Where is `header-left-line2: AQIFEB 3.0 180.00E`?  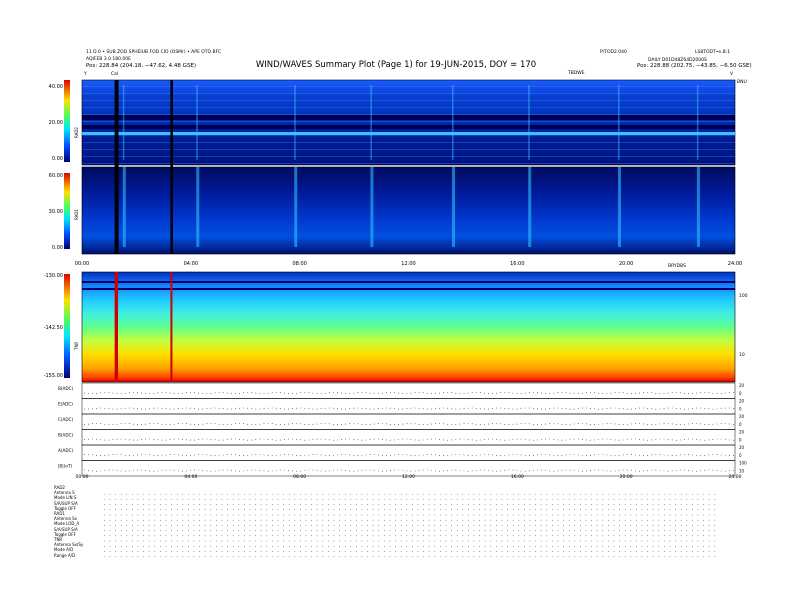
header-left-line2: AQIFEB 3.0 180.00E is located at coordinates (108, 59).